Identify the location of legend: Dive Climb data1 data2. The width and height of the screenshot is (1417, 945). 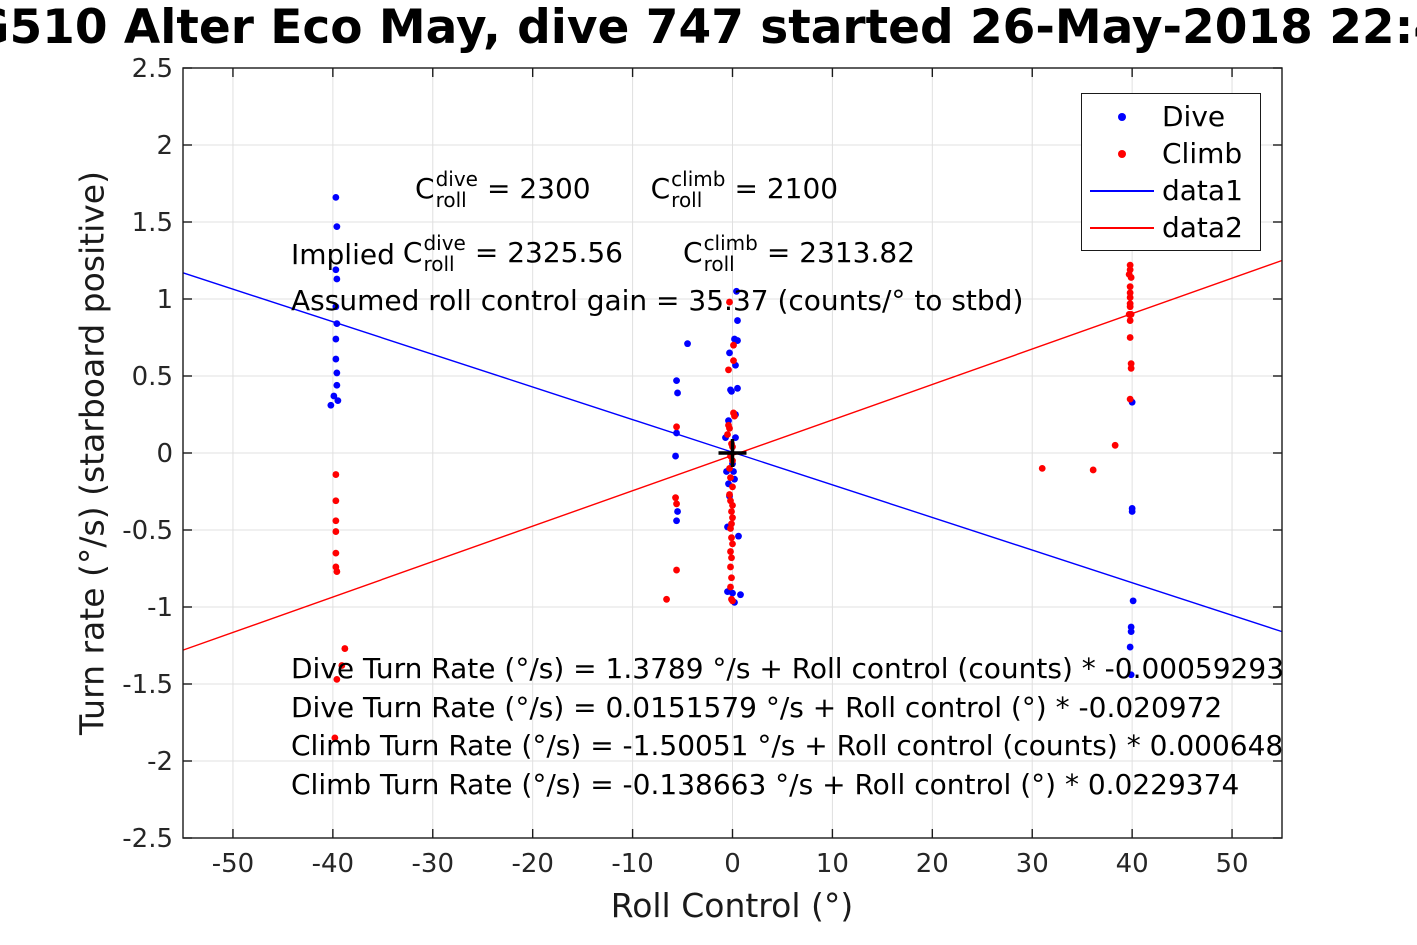
(1171, 172).